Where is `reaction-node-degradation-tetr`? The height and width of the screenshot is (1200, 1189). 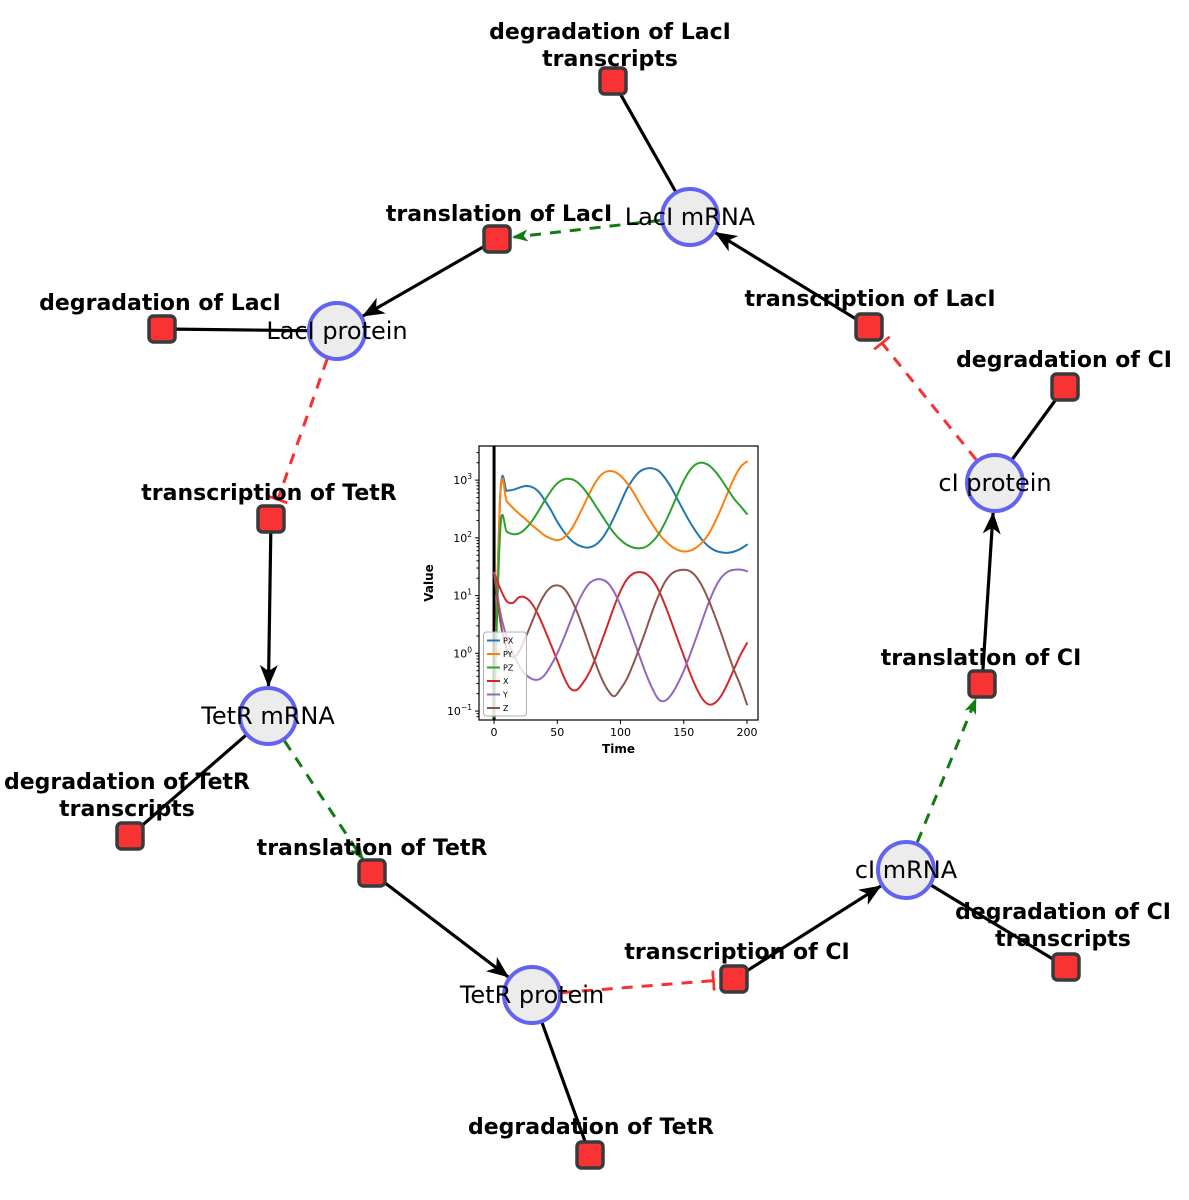
reaction-node-degradation-tetr is located at coordinates (590, 1155).